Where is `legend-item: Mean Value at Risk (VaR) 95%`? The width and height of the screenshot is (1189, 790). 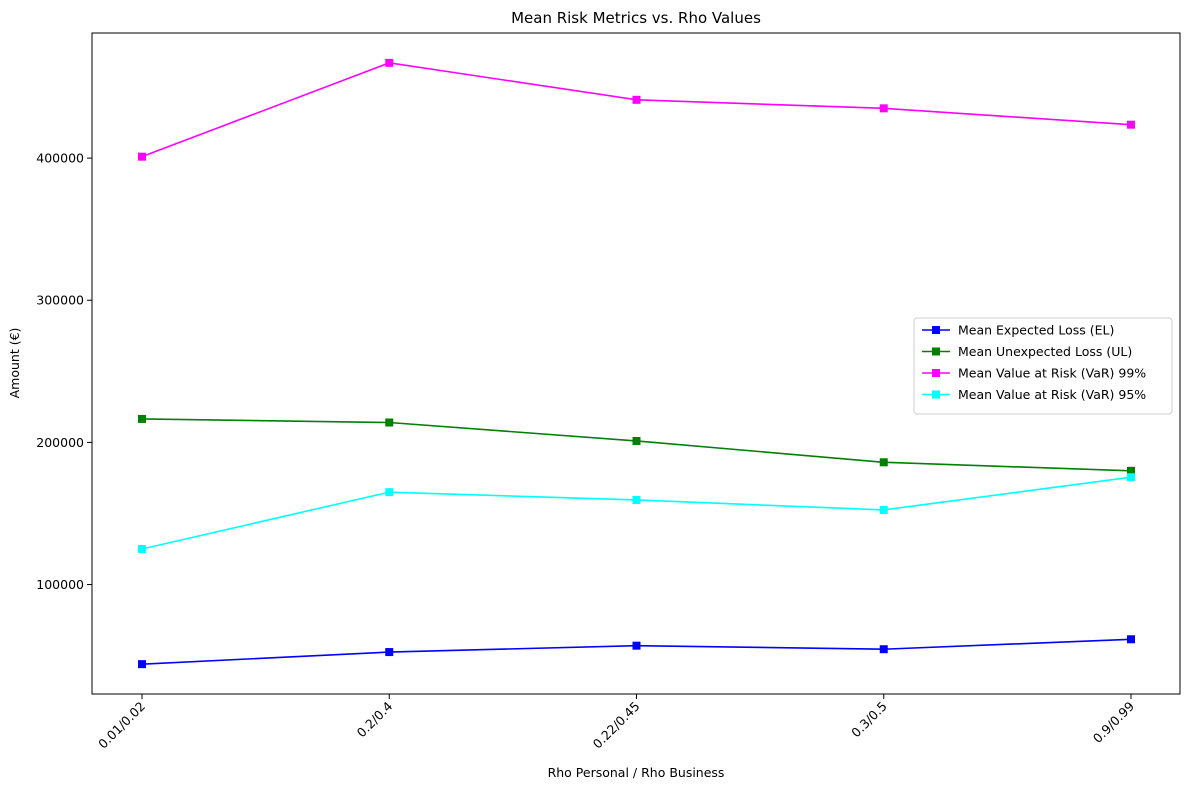 legend-item: Mean Value at Risk (VaR) 95% is located at coordinates (1034, 394).